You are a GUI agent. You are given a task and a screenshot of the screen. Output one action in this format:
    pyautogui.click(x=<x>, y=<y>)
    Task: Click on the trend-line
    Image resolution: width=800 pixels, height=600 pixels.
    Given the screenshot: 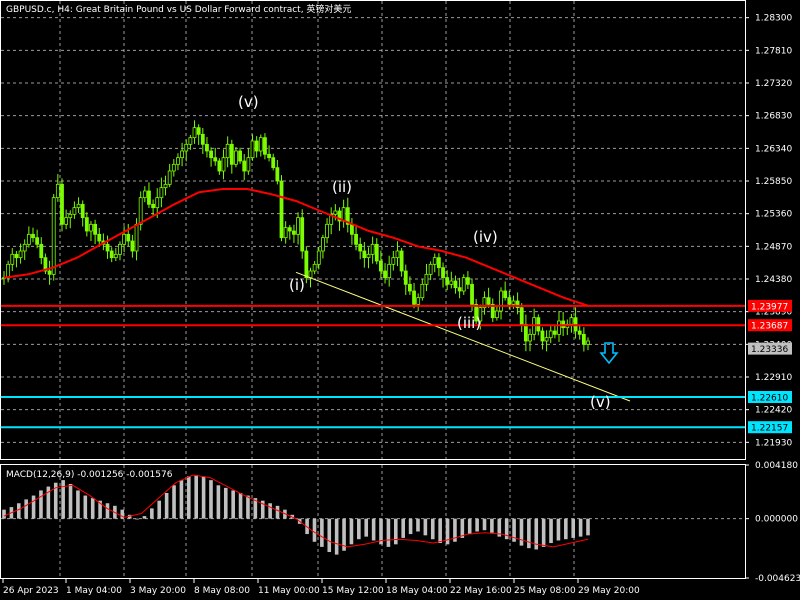 What is the action you would take?
    pyautogui.click(x=463, y=336)
    